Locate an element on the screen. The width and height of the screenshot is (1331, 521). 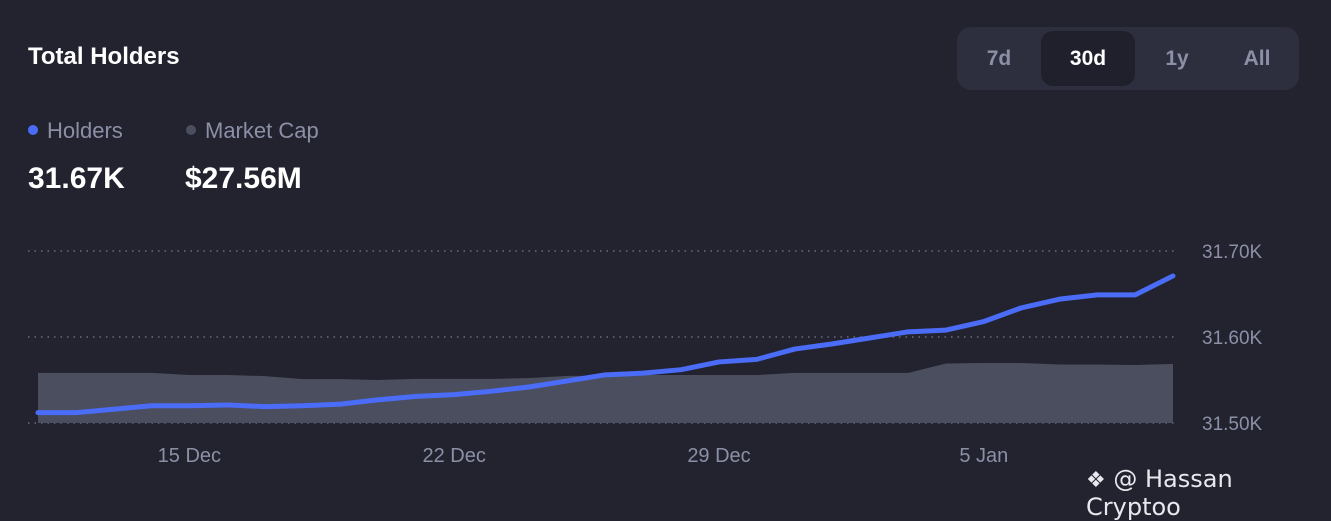
watermark: ❖ @ Hassan Cryptoo is located at coordinates (1208, 493).